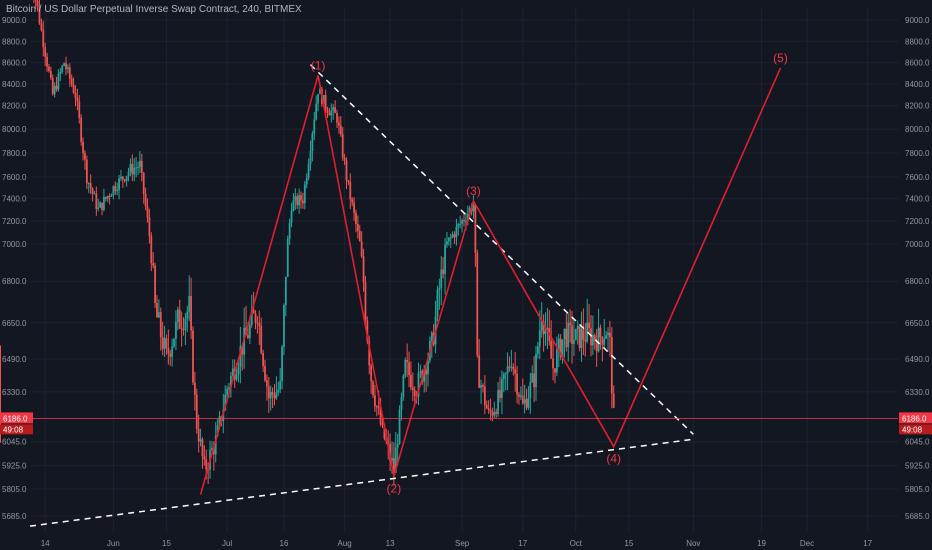 The width and height of the screenshot is (932, 550). Describe the element at coordinates (917, 244) in the screenshot. I see `y-tick-label-right: 7000.0` at that location.